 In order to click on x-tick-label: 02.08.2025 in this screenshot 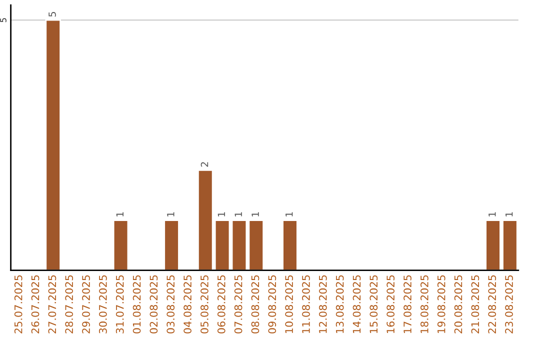, I will do `click(154, 304)`.